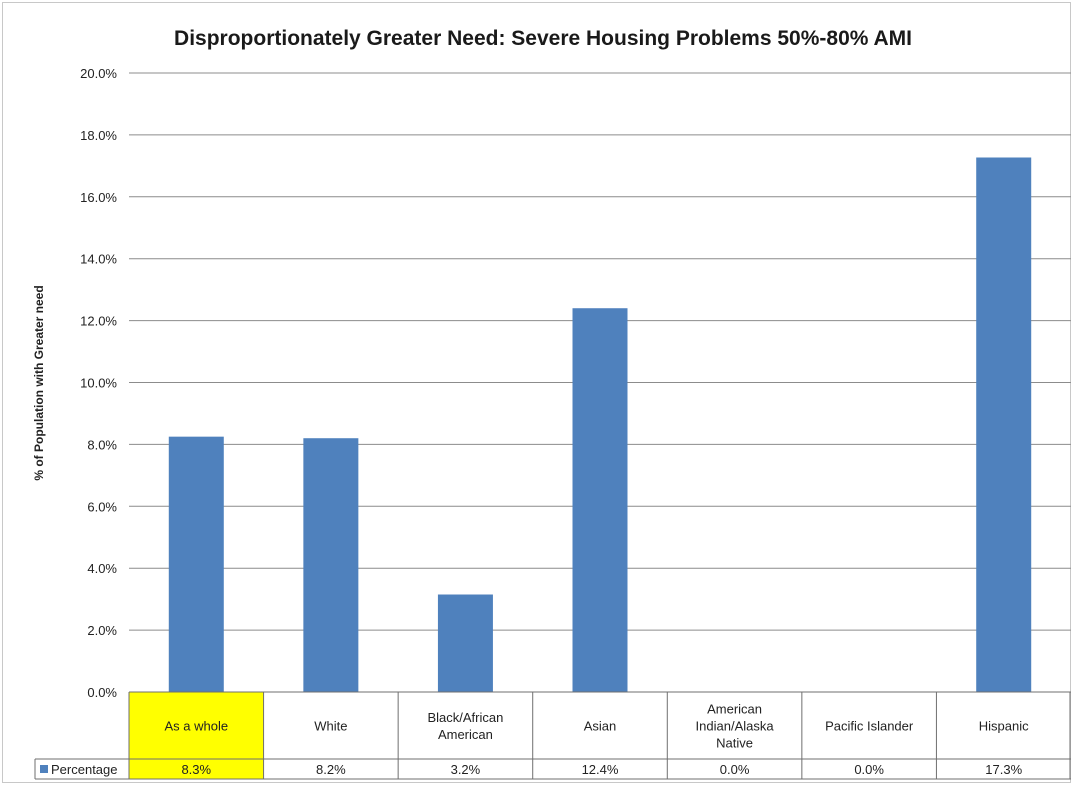  I want to click on category-label: Indian/Alaska, so click(735, 726).